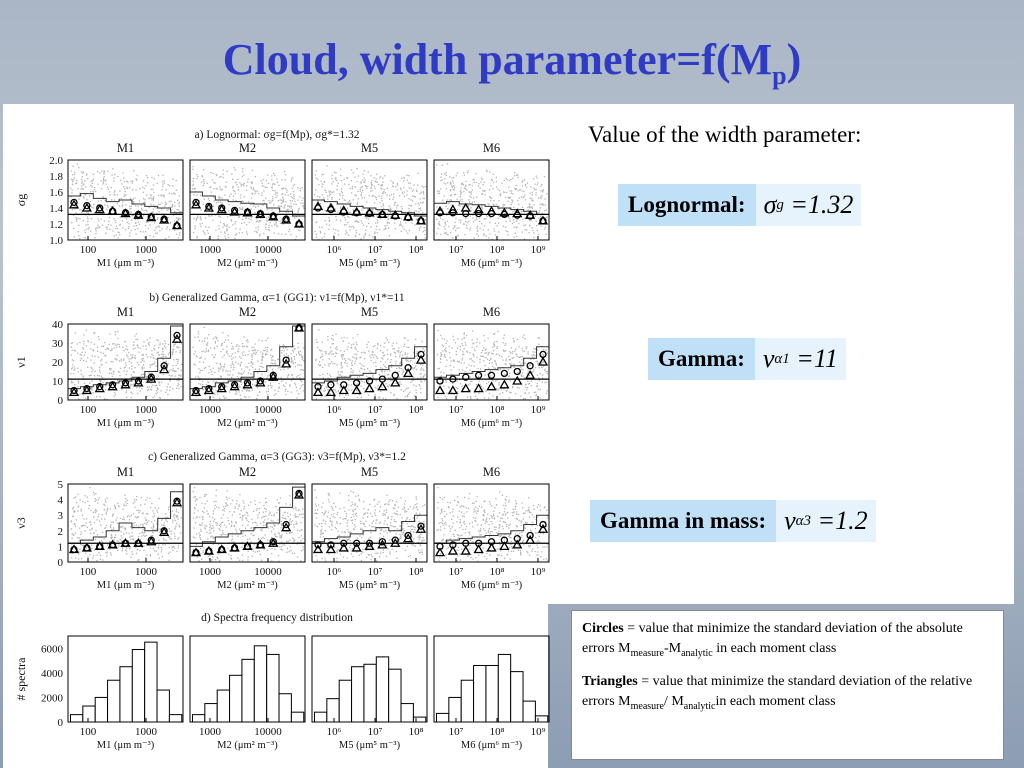 The height and width of the screenshot is (768, 1024). Describe the element at coordinates (146, 410) in the screenshot. I see `x-tick-label: 1000` at that location.